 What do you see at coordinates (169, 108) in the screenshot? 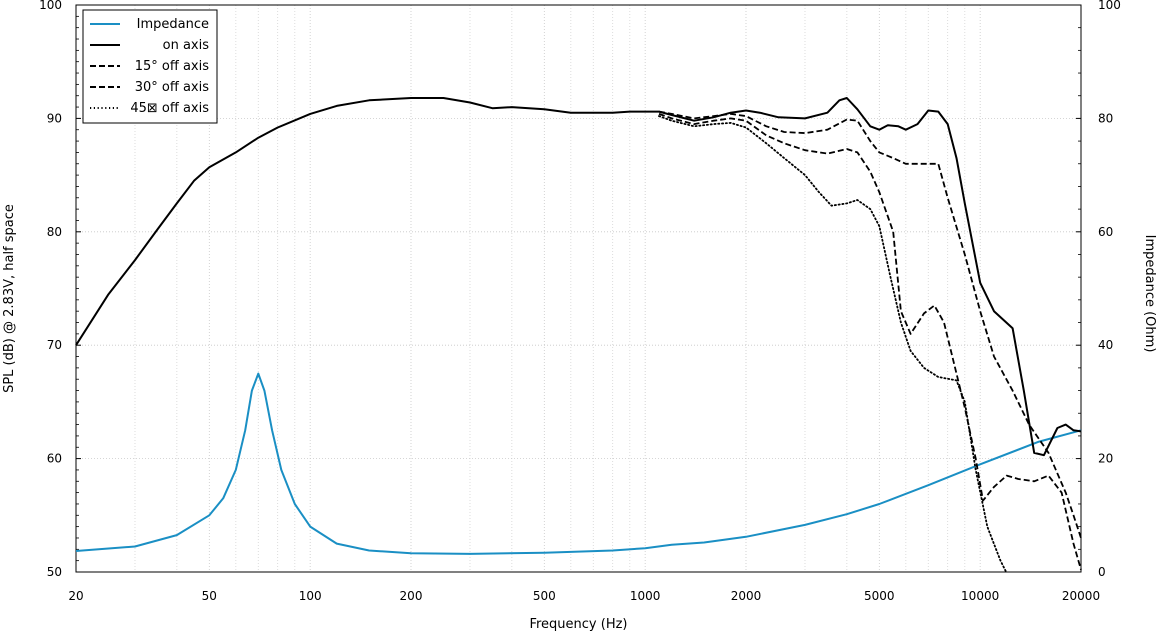
I see `legend-label: 45⊠ off axis` at bounding box center [169, 108].